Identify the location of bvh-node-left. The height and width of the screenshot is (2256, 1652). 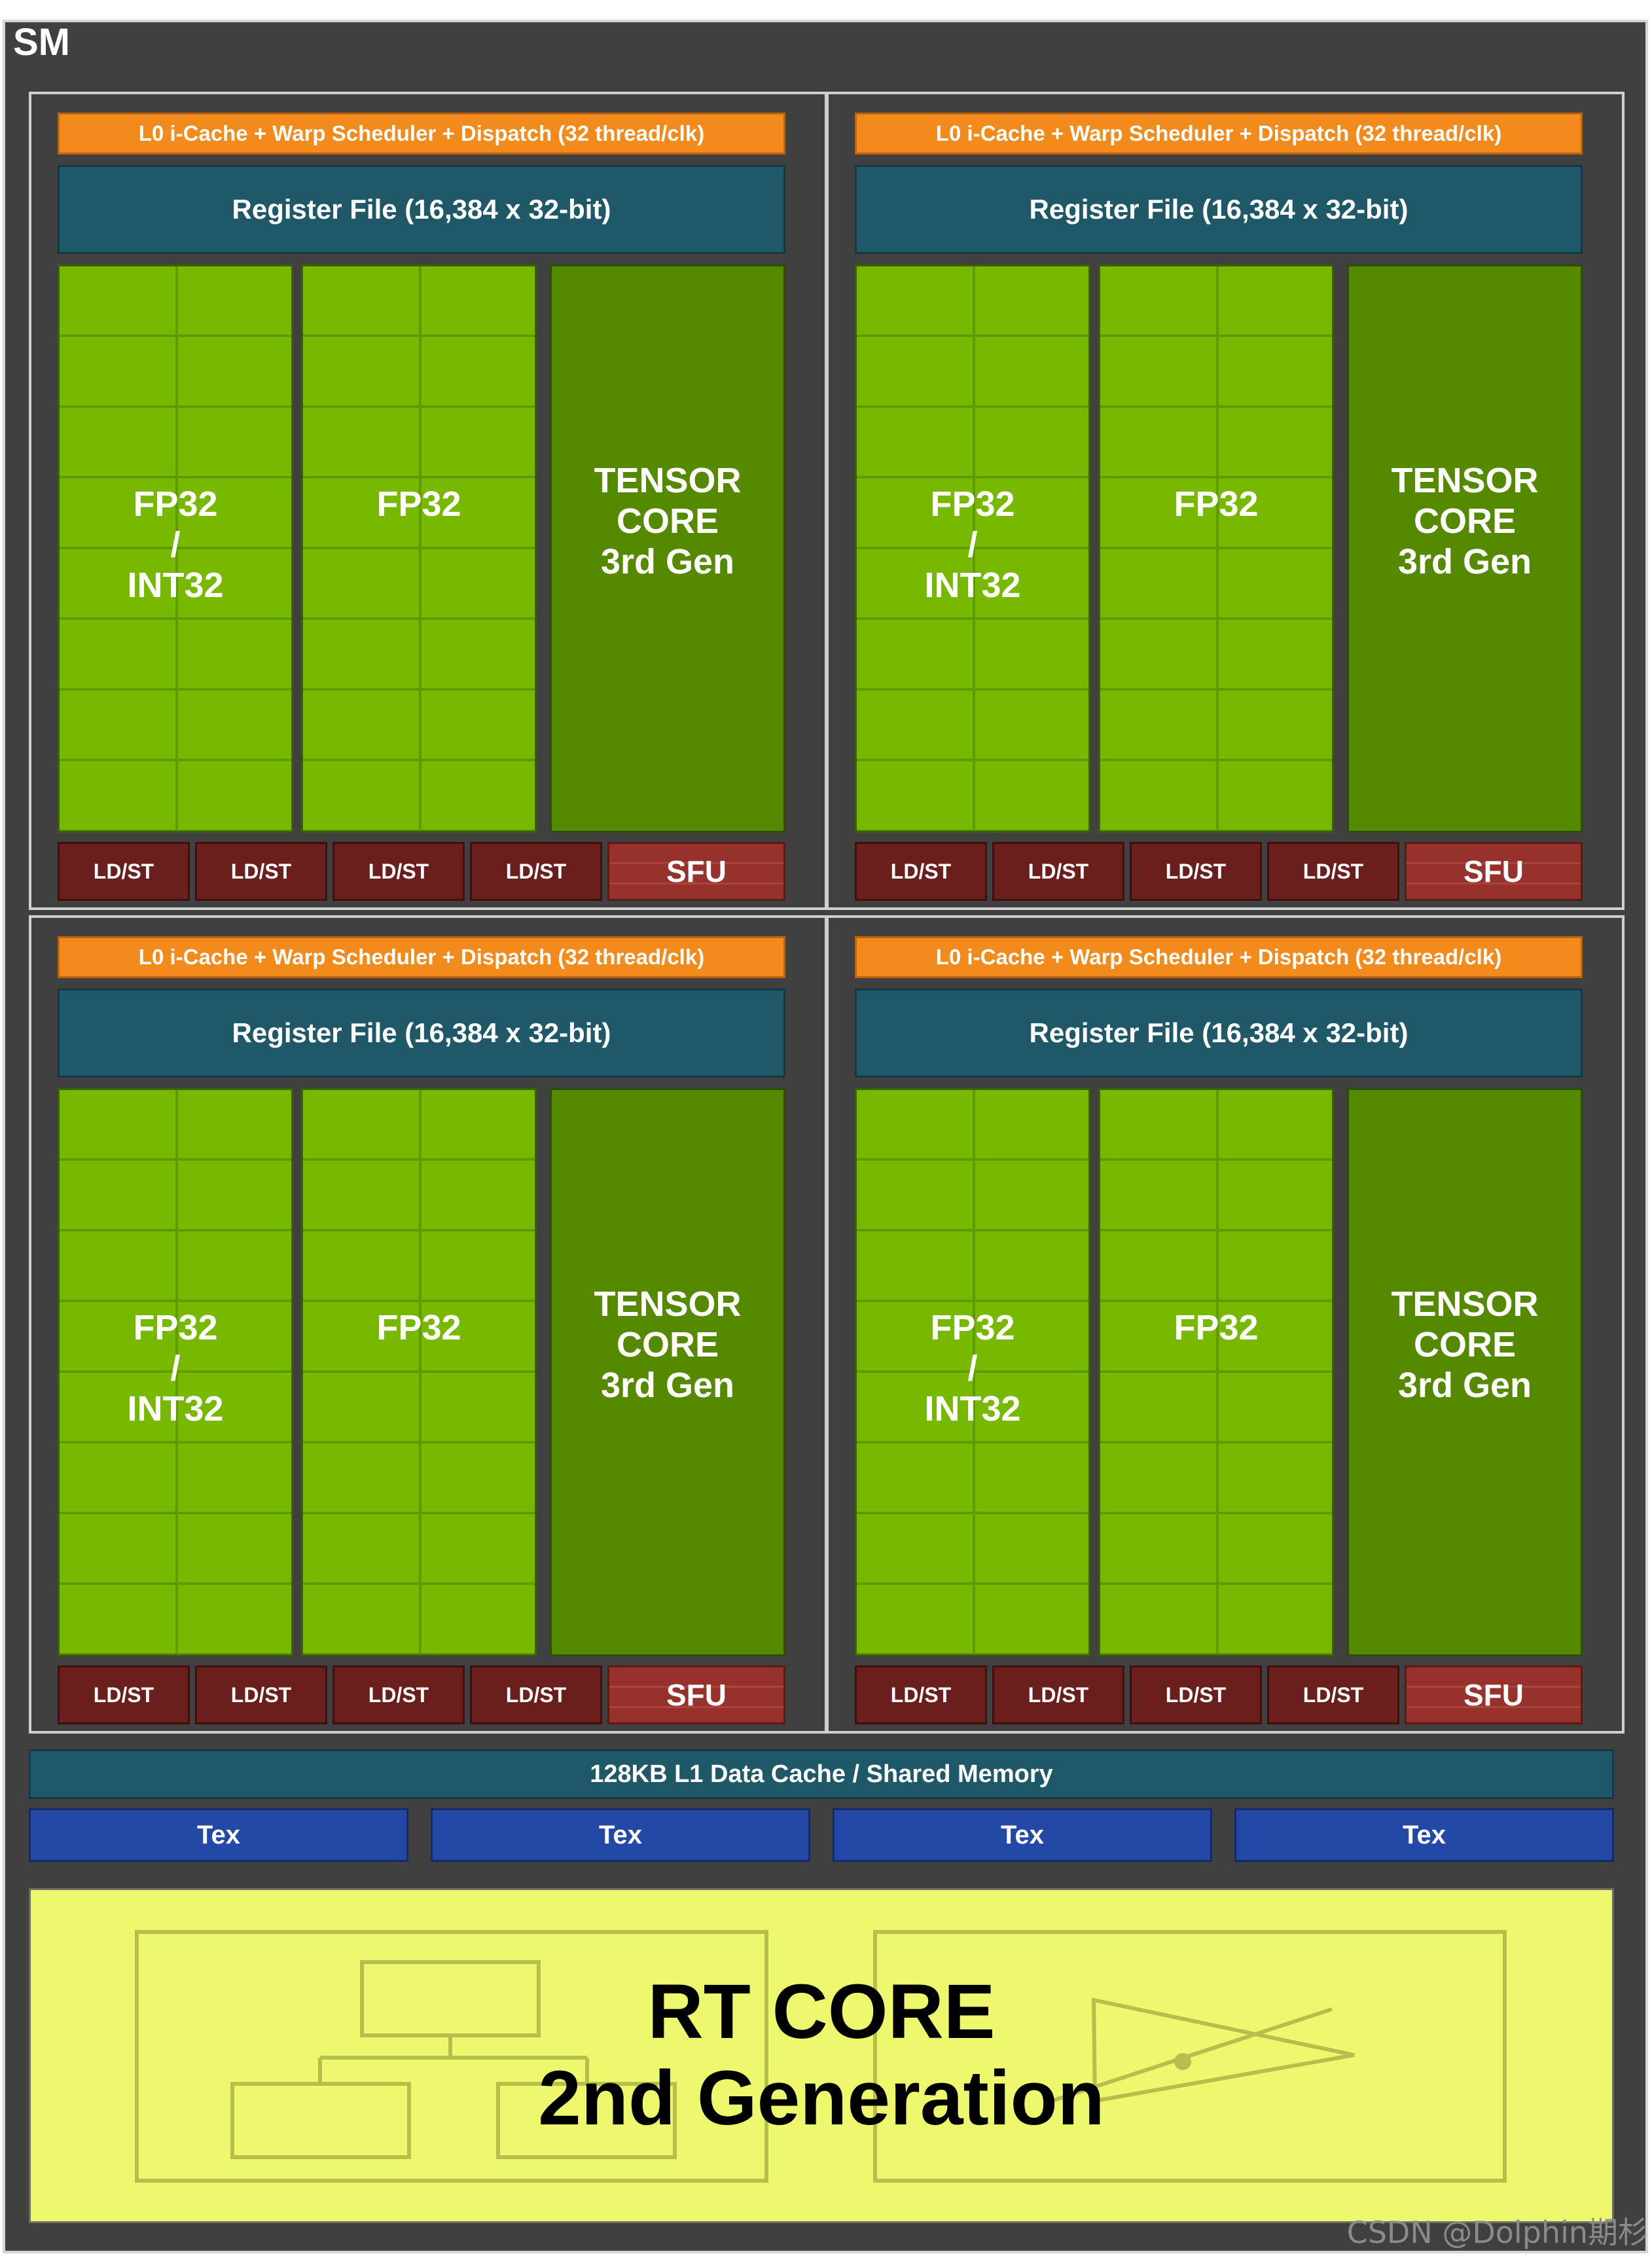
(320, 2120).